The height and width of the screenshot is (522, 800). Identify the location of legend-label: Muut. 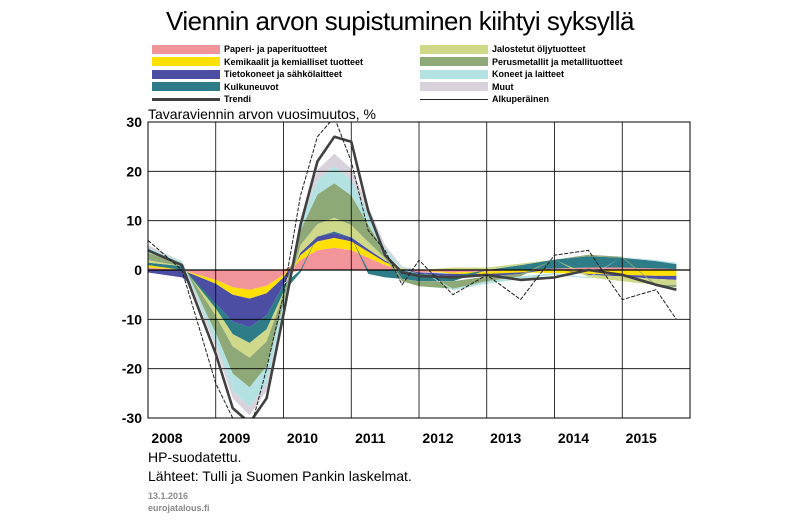
(503, 86).